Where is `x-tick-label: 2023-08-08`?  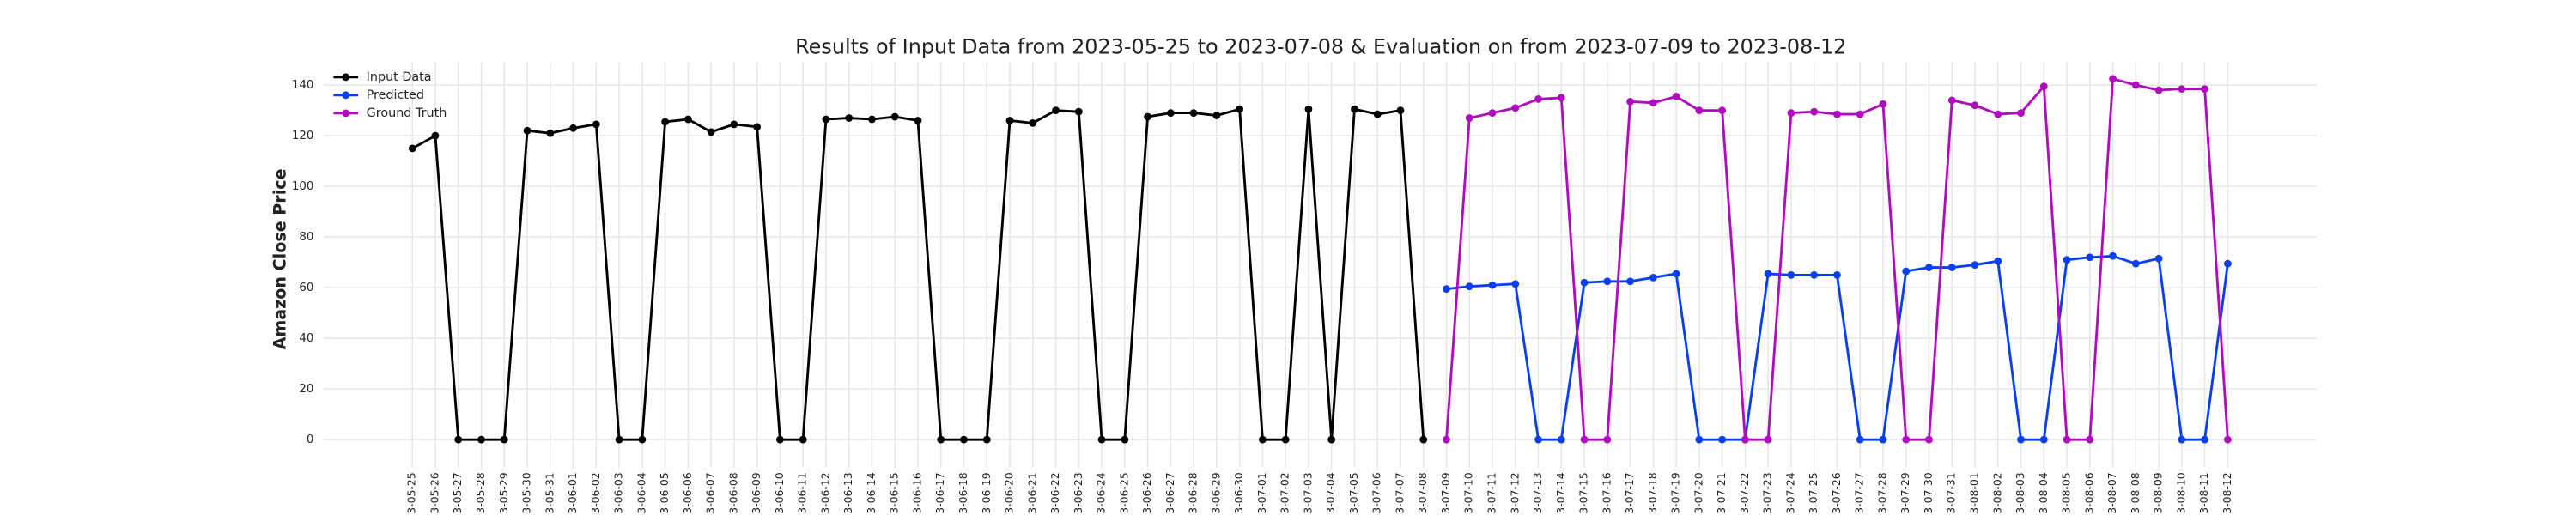 x-tick-label: 2023-08-08 is located at coordinates (2135, 493).